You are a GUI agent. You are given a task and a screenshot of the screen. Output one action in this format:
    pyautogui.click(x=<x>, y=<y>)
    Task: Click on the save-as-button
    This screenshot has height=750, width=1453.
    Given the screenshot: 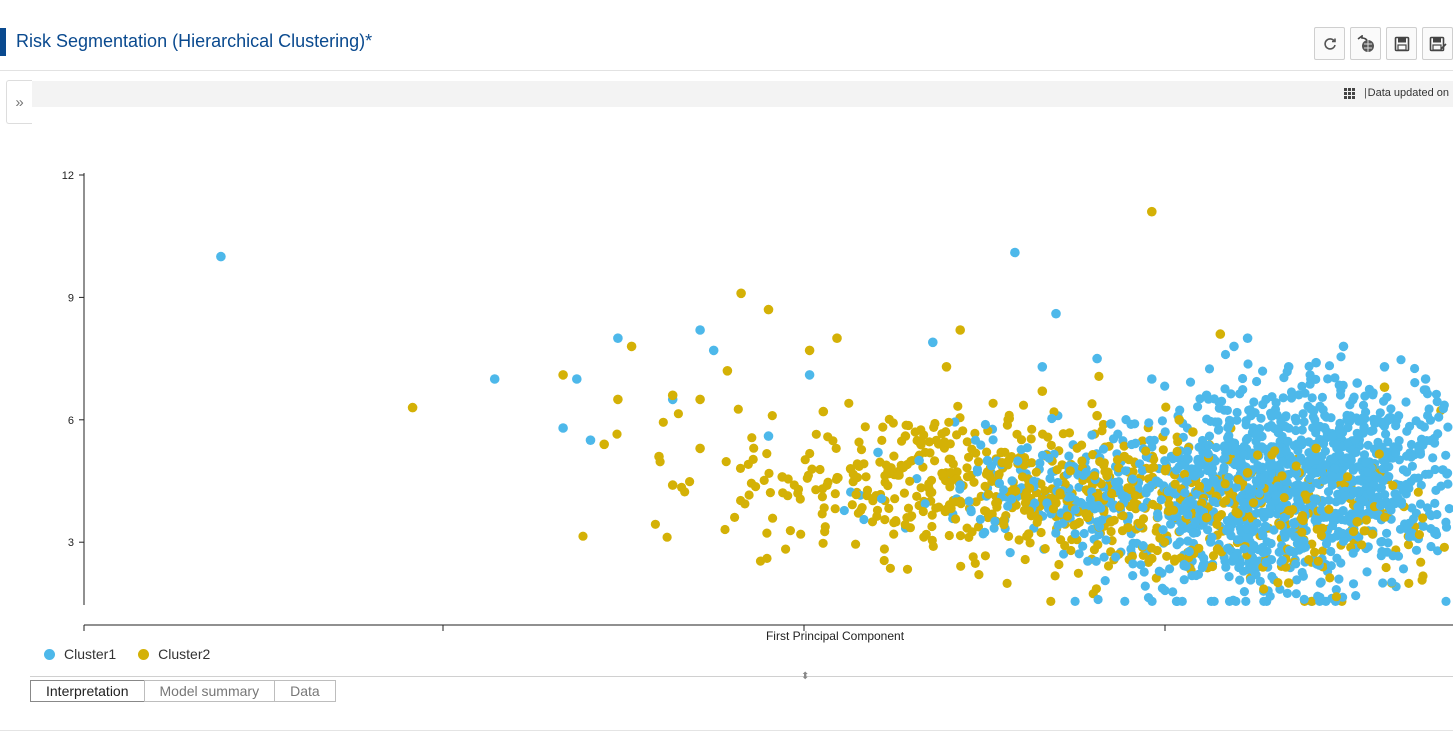 What is the action you would take?
    pyautogui.click(x=1437, y=43)
    